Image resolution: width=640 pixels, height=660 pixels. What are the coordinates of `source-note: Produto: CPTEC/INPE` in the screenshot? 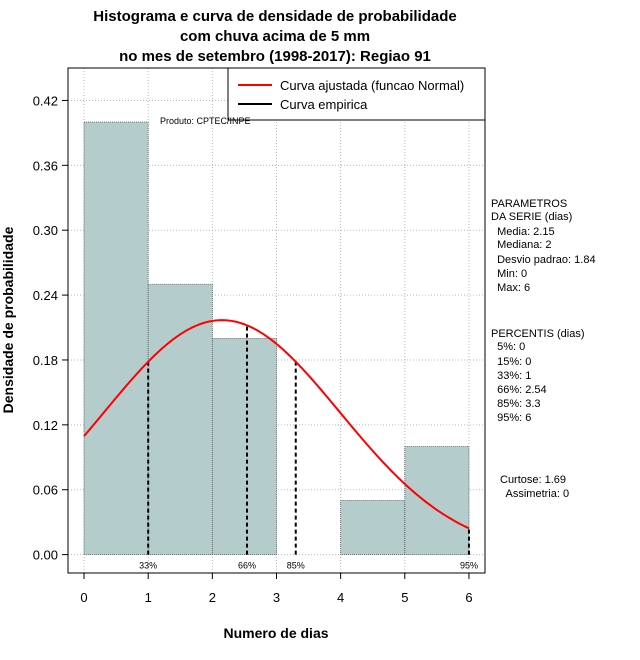 It's located at (205, 121).